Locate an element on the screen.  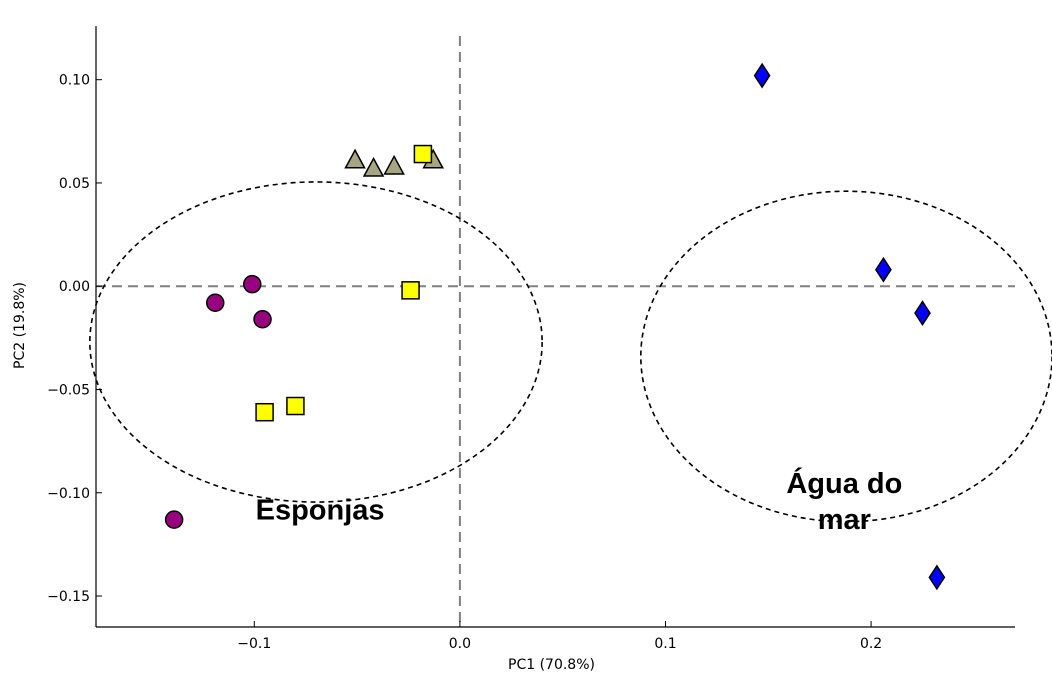
group-label-line: Esponjas is located at coordinates (320, 511).